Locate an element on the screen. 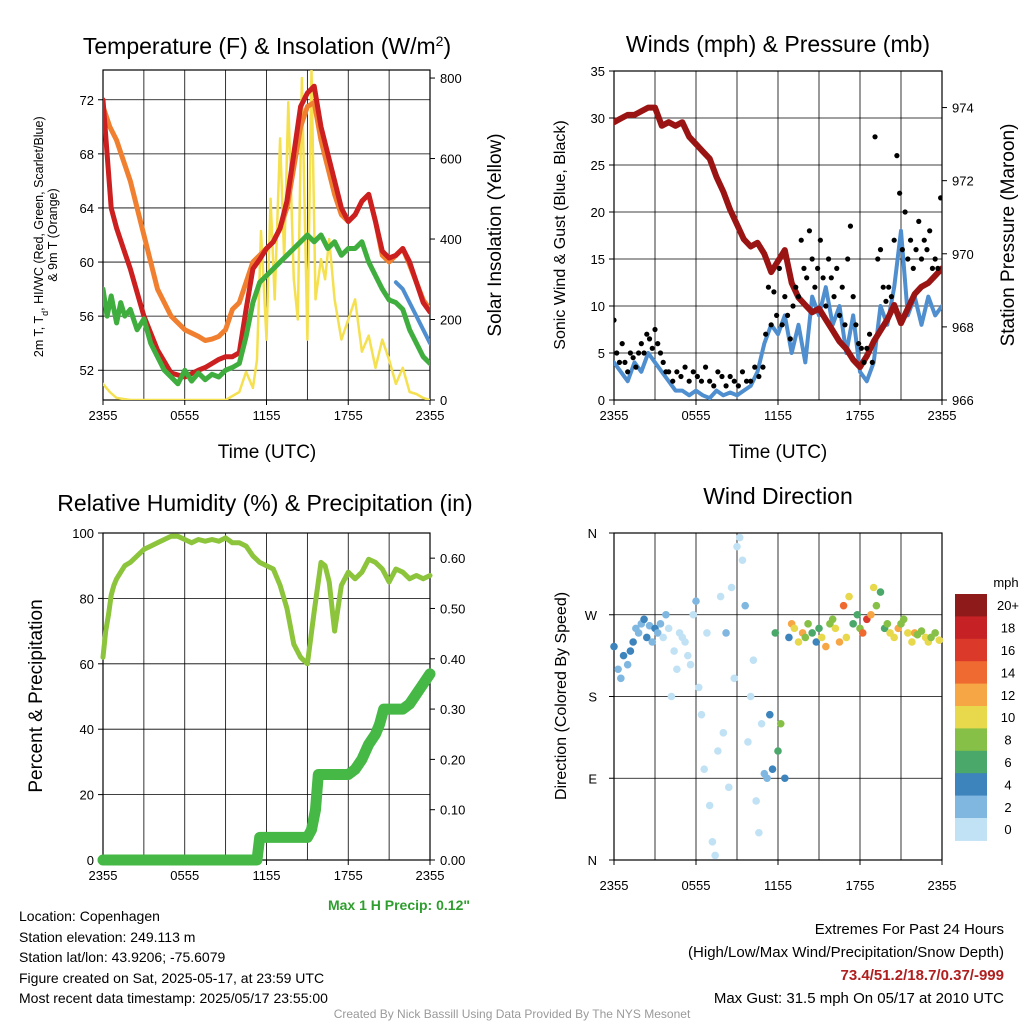 The width and height of the screenshot is (1024, 1024). y-tick-label: 68 is located at coordinates (87, 154).